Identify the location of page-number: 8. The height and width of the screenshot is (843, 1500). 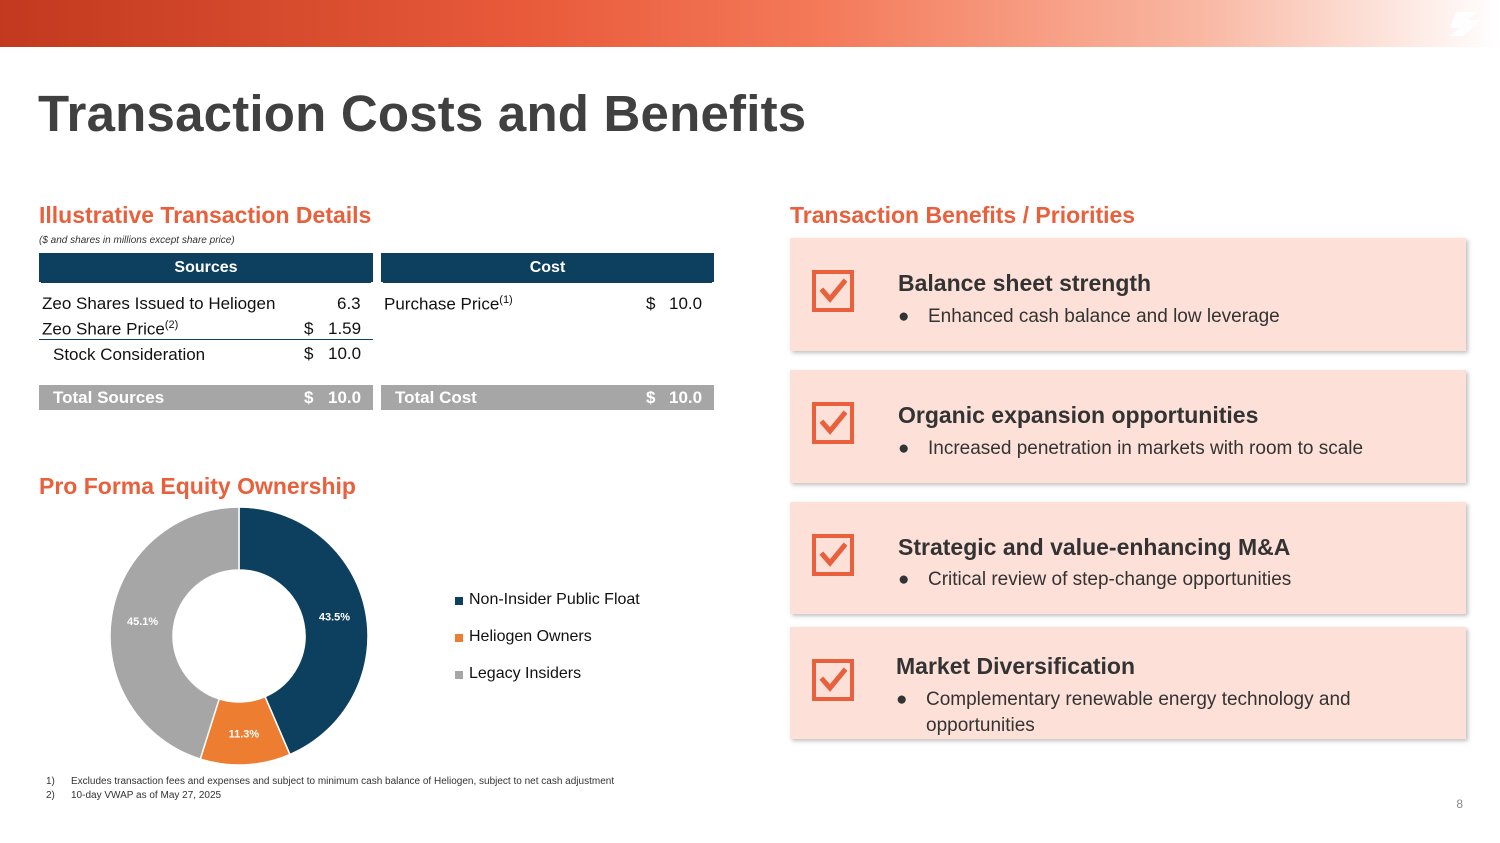
(1459, 804).